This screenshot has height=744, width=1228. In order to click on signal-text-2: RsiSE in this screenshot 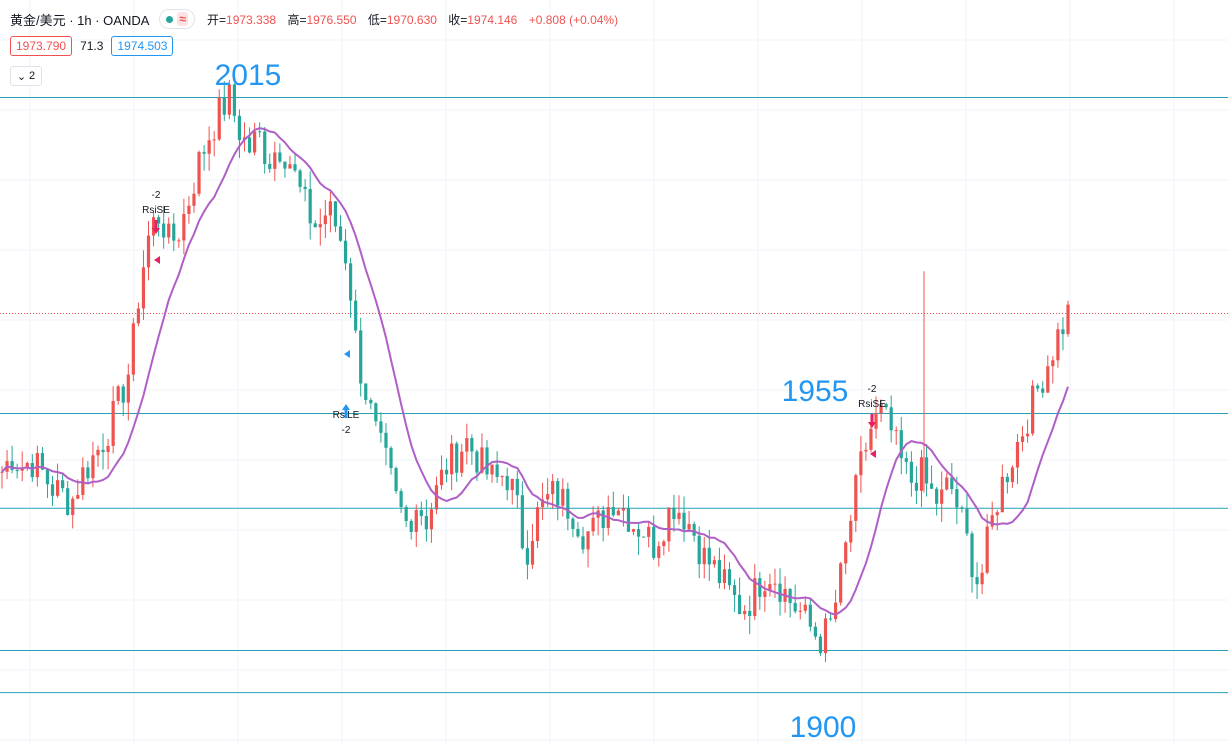, I will do `click(872, 404)`.